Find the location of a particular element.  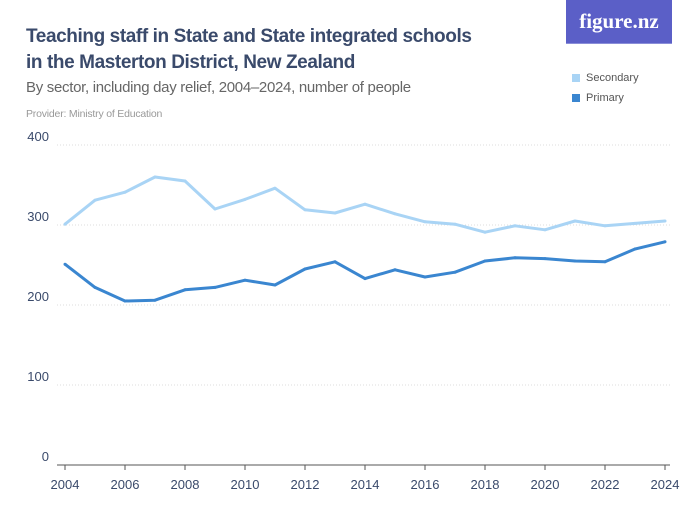

legend-item-secondary: Secondary is located at coordinates (605, 78).